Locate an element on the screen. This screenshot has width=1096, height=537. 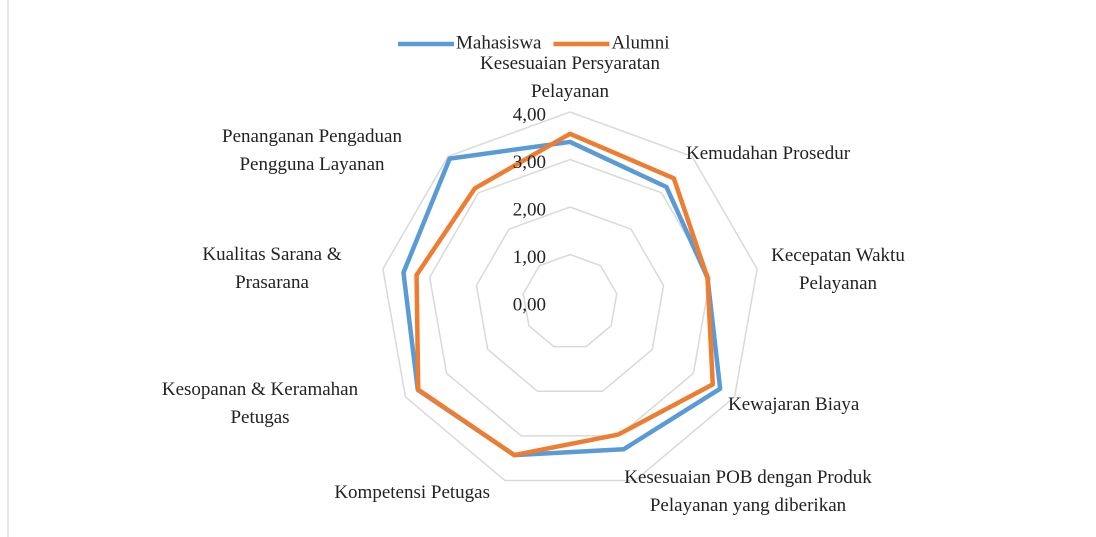
r-tick-label: 4,00 is located at coordinates (529, 114).